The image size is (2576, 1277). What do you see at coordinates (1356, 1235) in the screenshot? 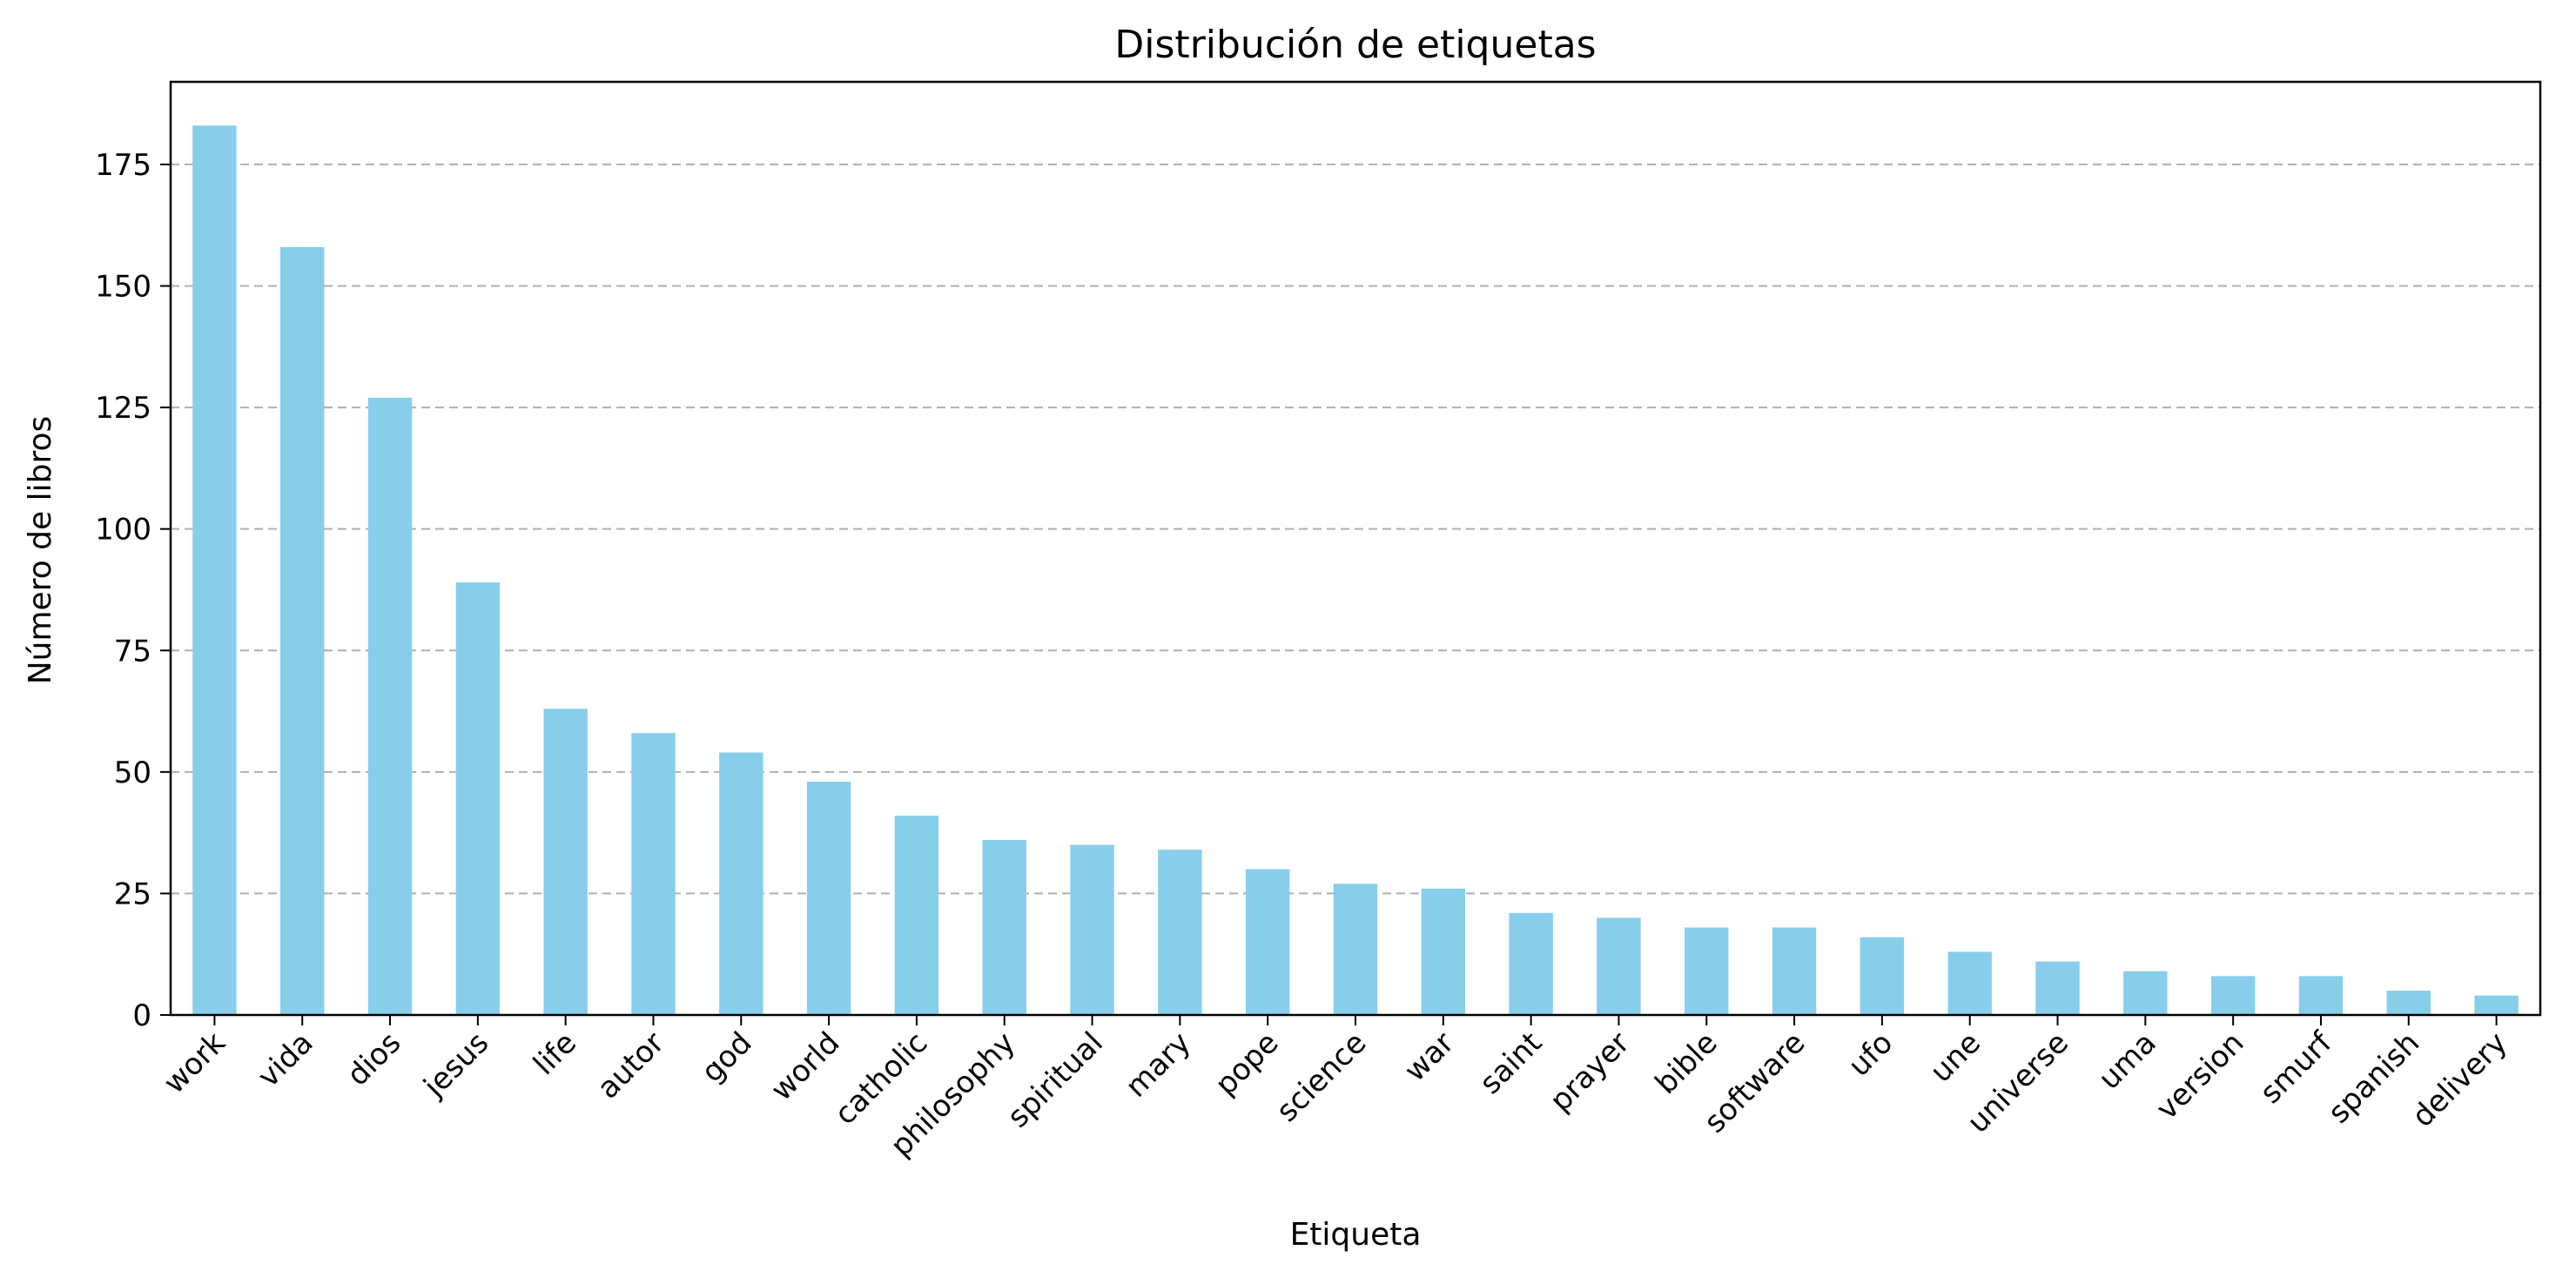
I see `x-axis-label: Etiqueta` at bounding box center [1356, 1235].